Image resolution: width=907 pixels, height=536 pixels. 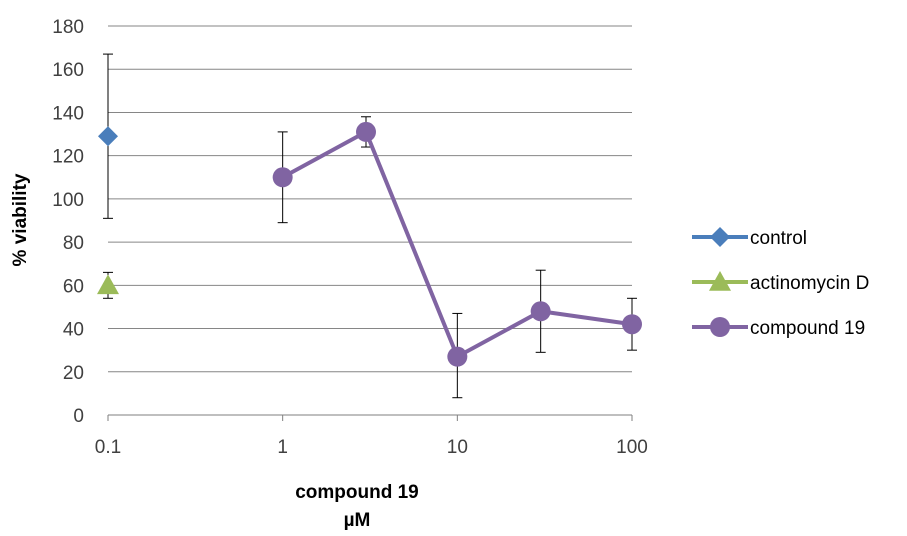 What do you see at coordinates (73, 286) in the screenshot?
I see `y-tick-label: 60` at bounding box center [73, 286].